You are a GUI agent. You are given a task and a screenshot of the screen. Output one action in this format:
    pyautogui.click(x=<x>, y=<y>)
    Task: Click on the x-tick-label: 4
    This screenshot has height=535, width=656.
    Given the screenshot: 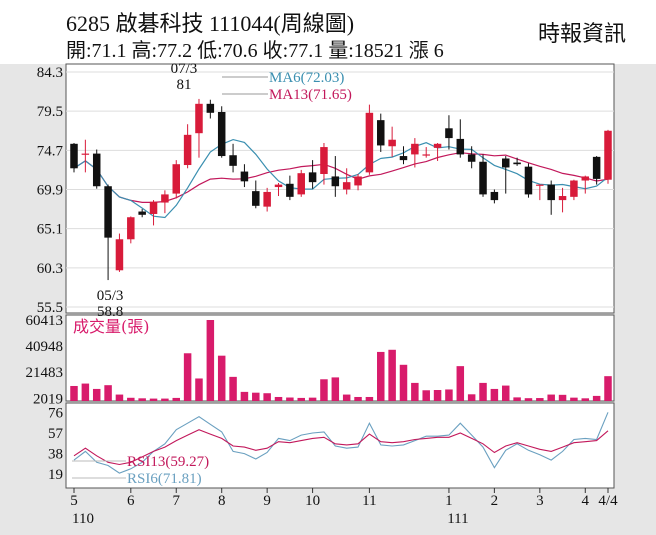 What is the action you would take?
    pyautogui.click(x=586, y=501)
    